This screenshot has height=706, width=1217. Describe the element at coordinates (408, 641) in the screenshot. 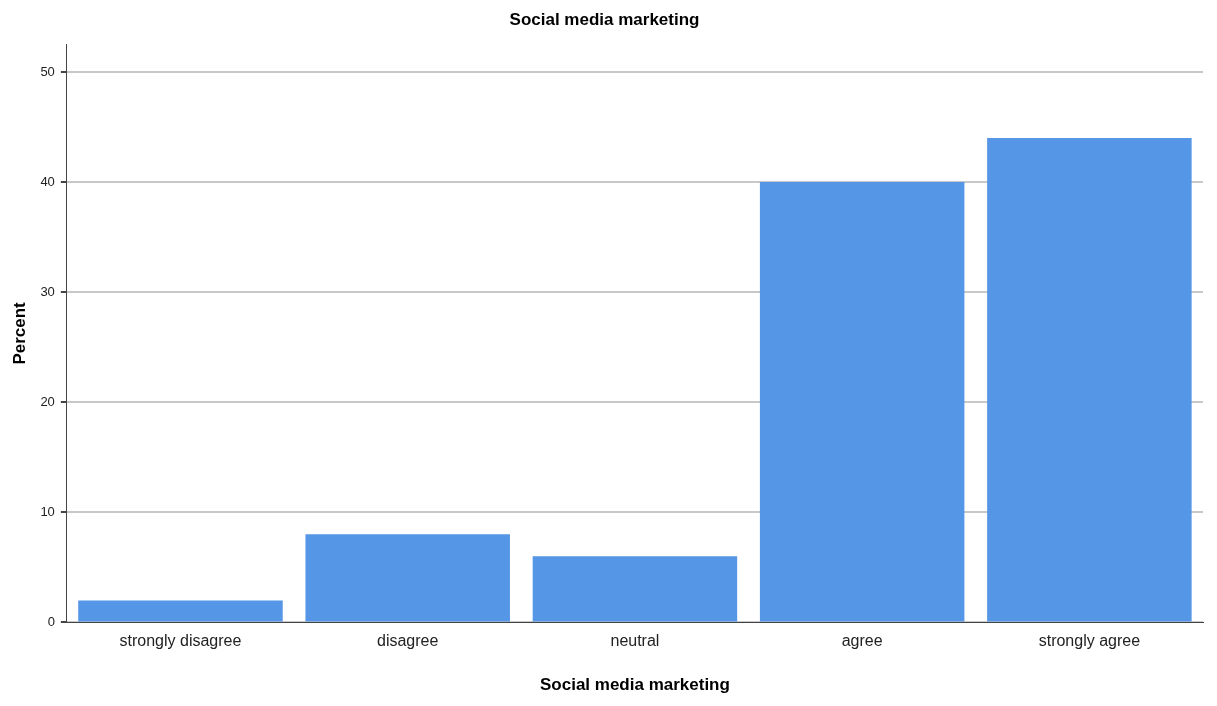

I see `x-tick-label: disagree` at that location.